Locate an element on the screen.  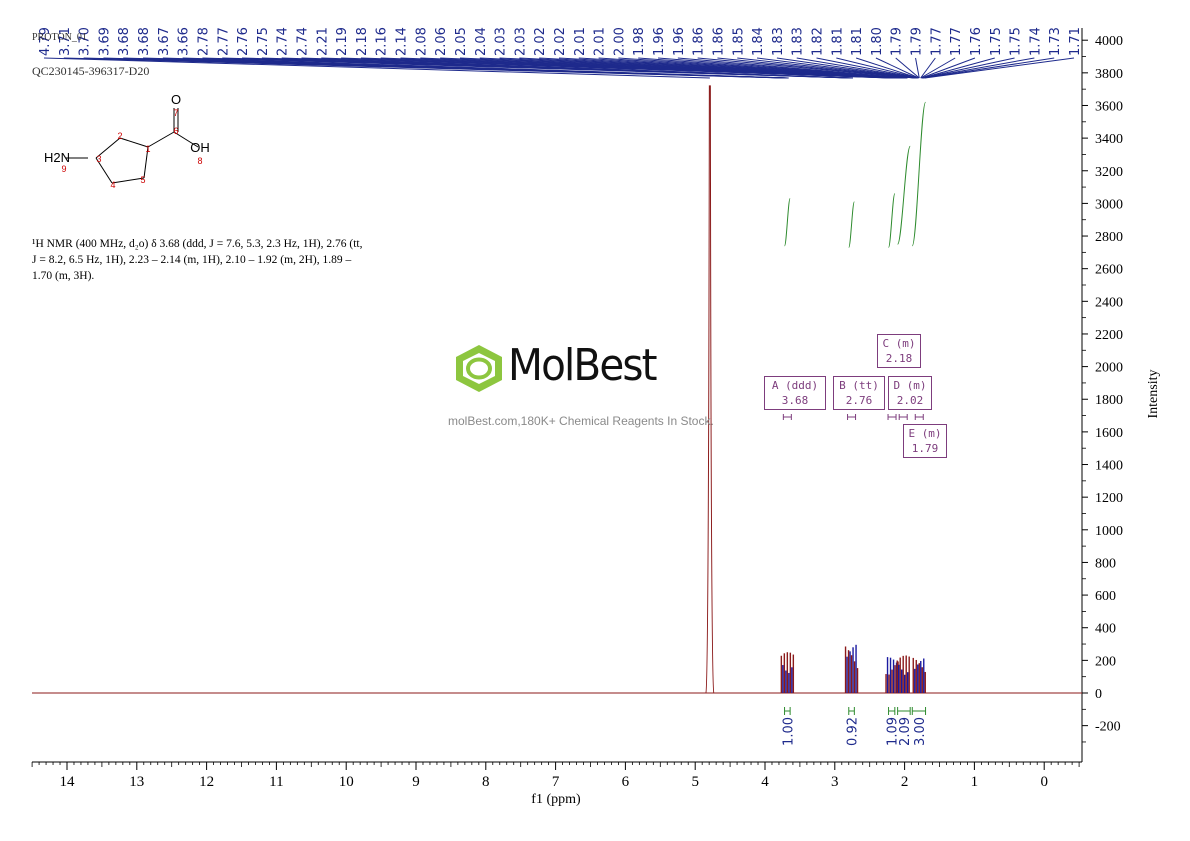
x-tick-label: 7 is located at coordinates (556, 782).